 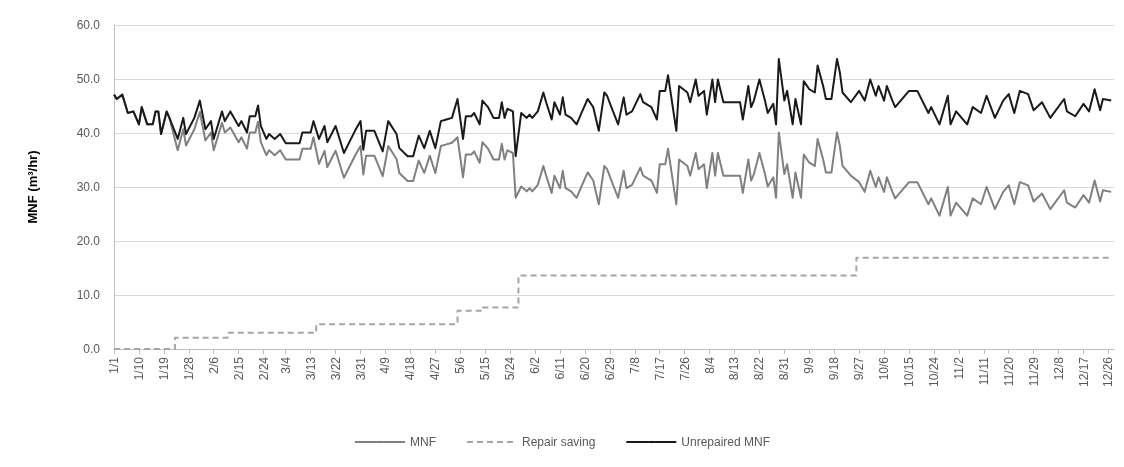 I want to click on x-tick-label: 9/9, so click(x=809, y=365).